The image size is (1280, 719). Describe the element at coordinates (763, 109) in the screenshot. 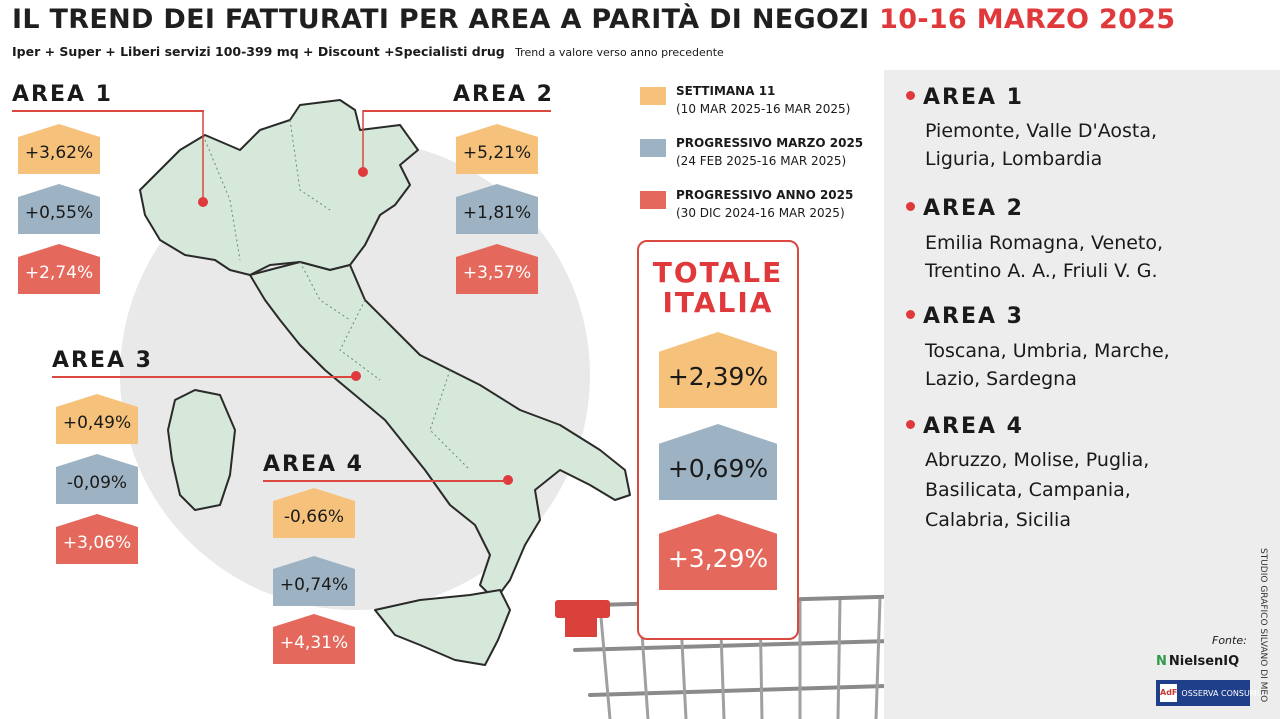

I see `legend-dates-settimana: (10 MAR 2025-16 MAR 2025)` at that location.